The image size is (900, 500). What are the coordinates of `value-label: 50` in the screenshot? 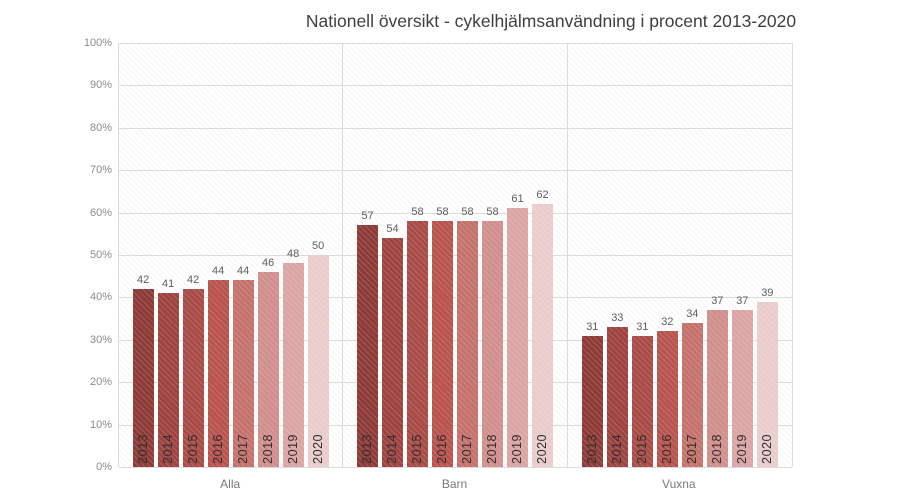 It's located at (318, 246).